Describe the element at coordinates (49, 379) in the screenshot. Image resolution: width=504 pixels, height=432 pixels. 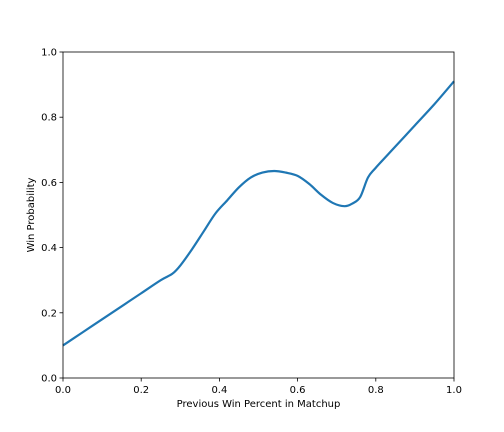
I see `y-tick-label: 0.0` at that location.